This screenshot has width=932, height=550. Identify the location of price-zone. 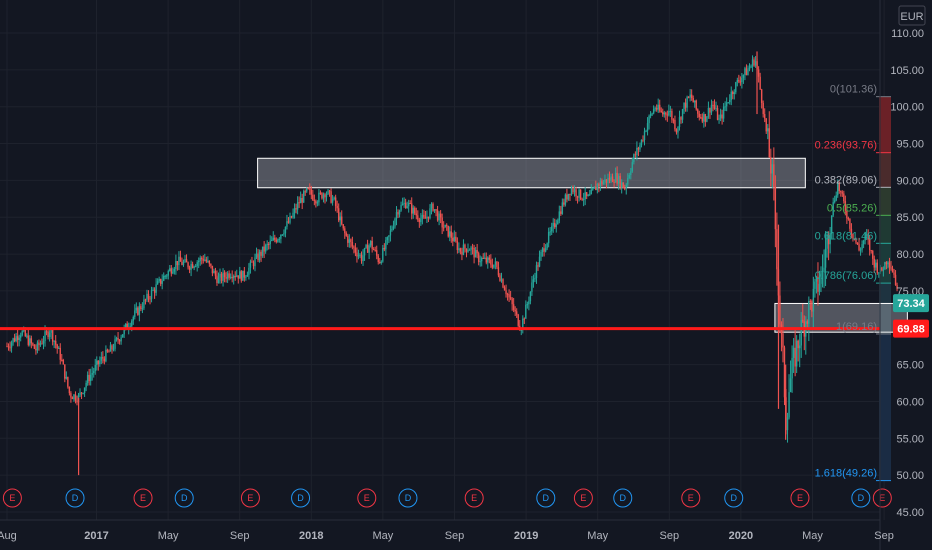
(531, 173).